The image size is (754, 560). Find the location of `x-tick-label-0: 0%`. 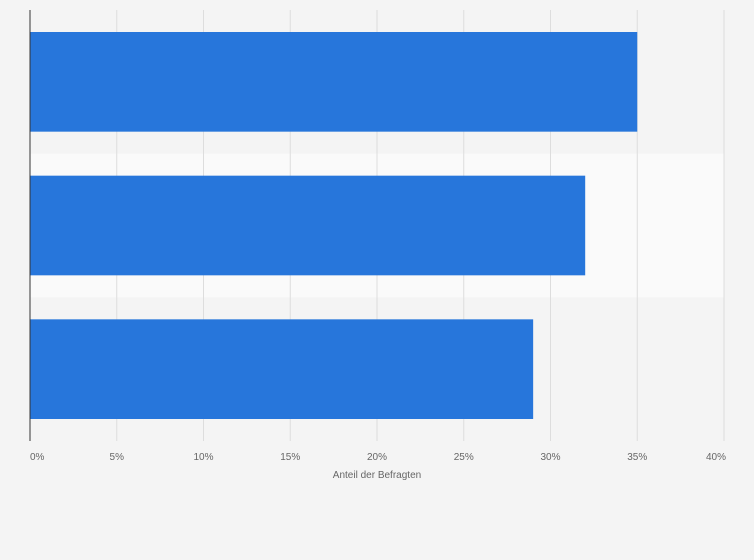

x-tick-label-0: 0% is located at coordinates (37, 457).